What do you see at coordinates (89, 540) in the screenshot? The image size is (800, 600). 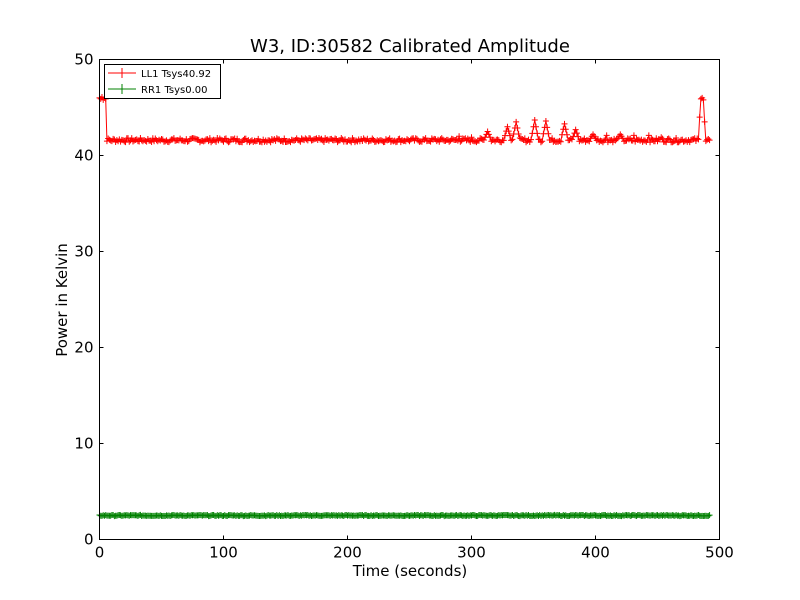 I see `y-tick-label: 0` at bounding box center [89, 540].